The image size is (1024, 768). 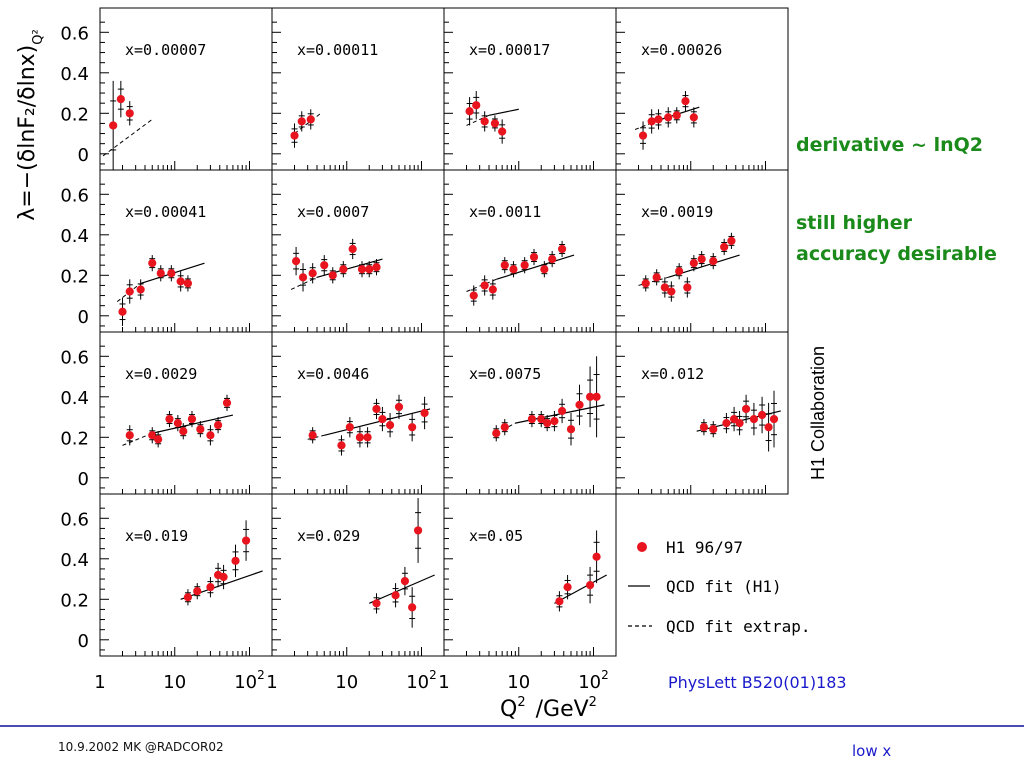 I want to click on legend-label: QCD fit (H1), so click(x=724, y=586).